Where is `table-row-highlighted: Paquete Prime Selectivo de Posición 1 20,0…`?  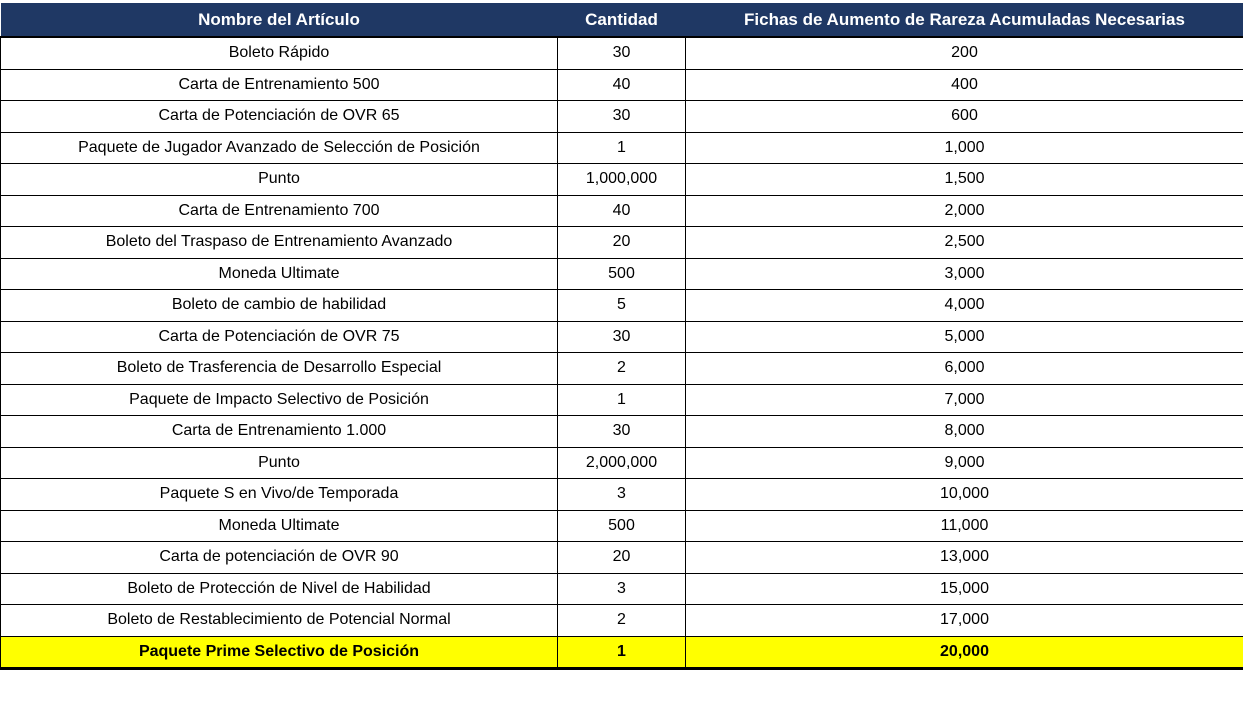 table-row-highlighted: Paquete Prime Selectivo de Posición 1 20,0… is located at coordinates (621, 652).